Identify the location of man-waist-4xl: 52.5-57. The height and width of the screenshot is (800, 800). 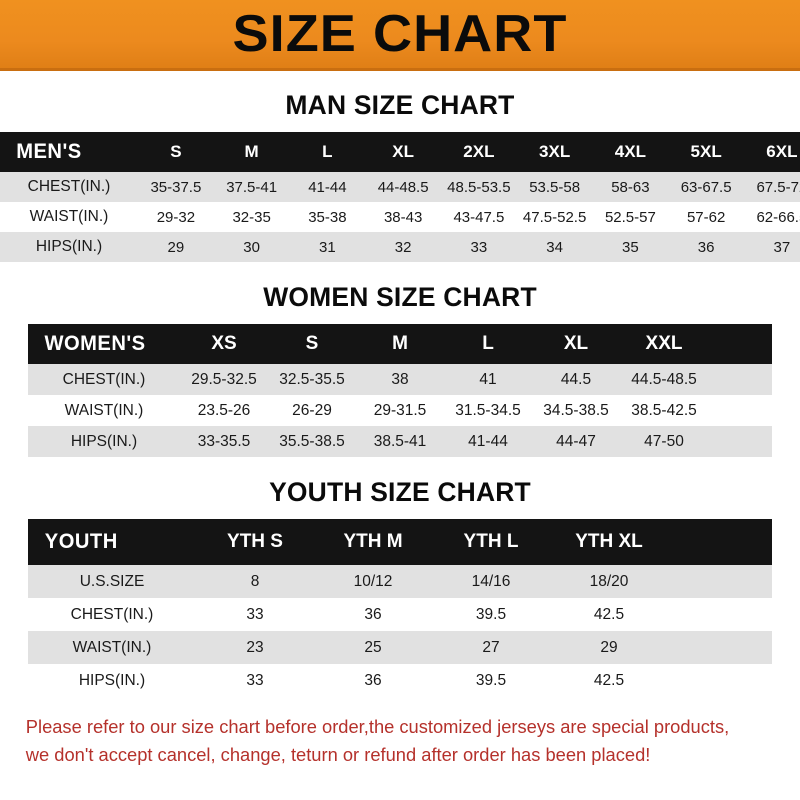
(630, 217).